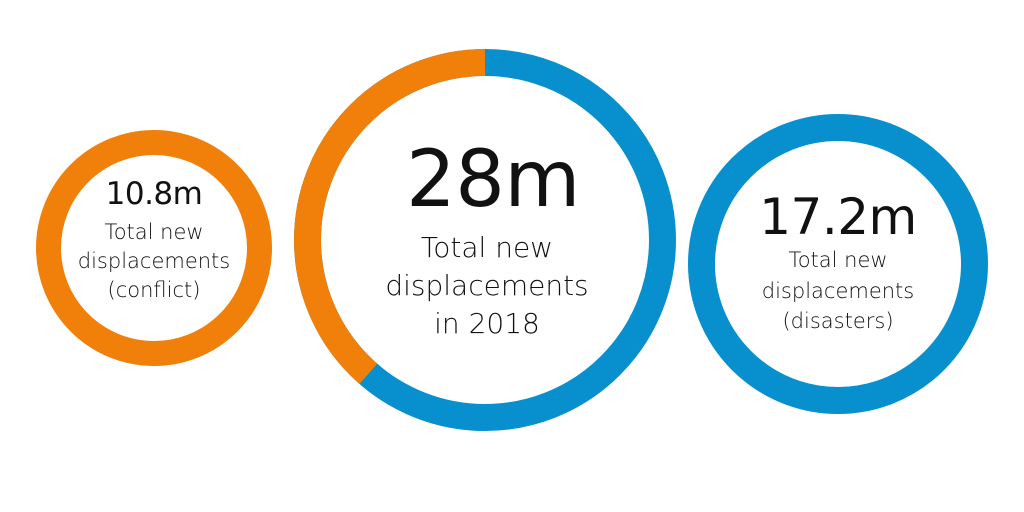  Describe the element at coordinates (487, 285) in the screenshot. I see `total-caption-line-2: displacements` at that location.